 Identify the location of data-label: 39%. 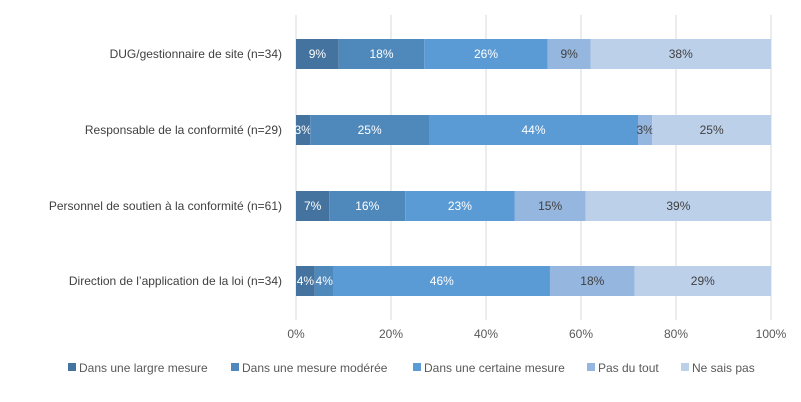
(678, 206).